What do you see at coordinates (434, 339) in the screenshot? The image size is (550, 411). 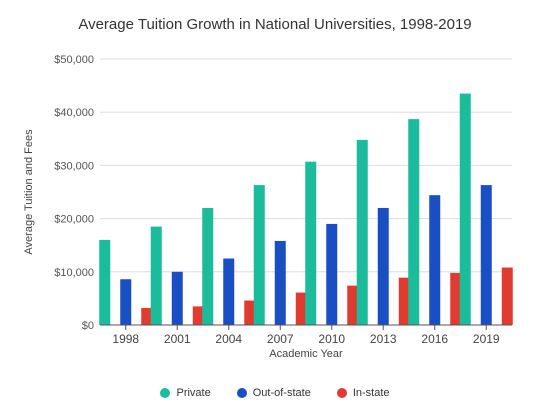 I see `x-tick-label: 2016` at bounding box center [434, 339].